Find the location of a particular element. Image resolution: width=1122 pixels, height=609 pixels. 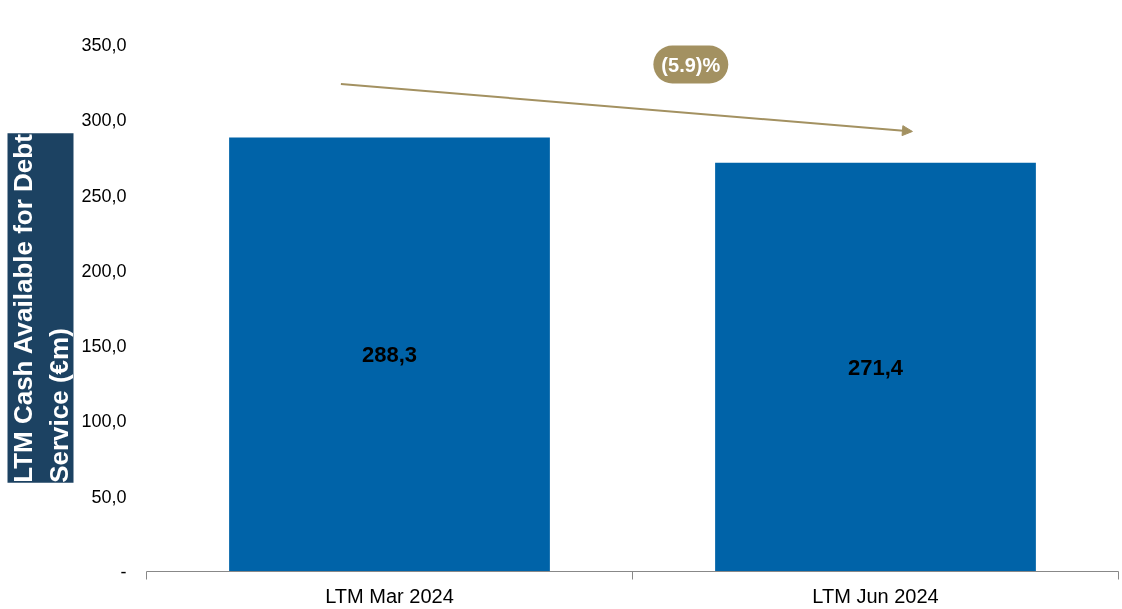

x-tick-label: LTM Jun 2024 is located at coordinates (875, 595).